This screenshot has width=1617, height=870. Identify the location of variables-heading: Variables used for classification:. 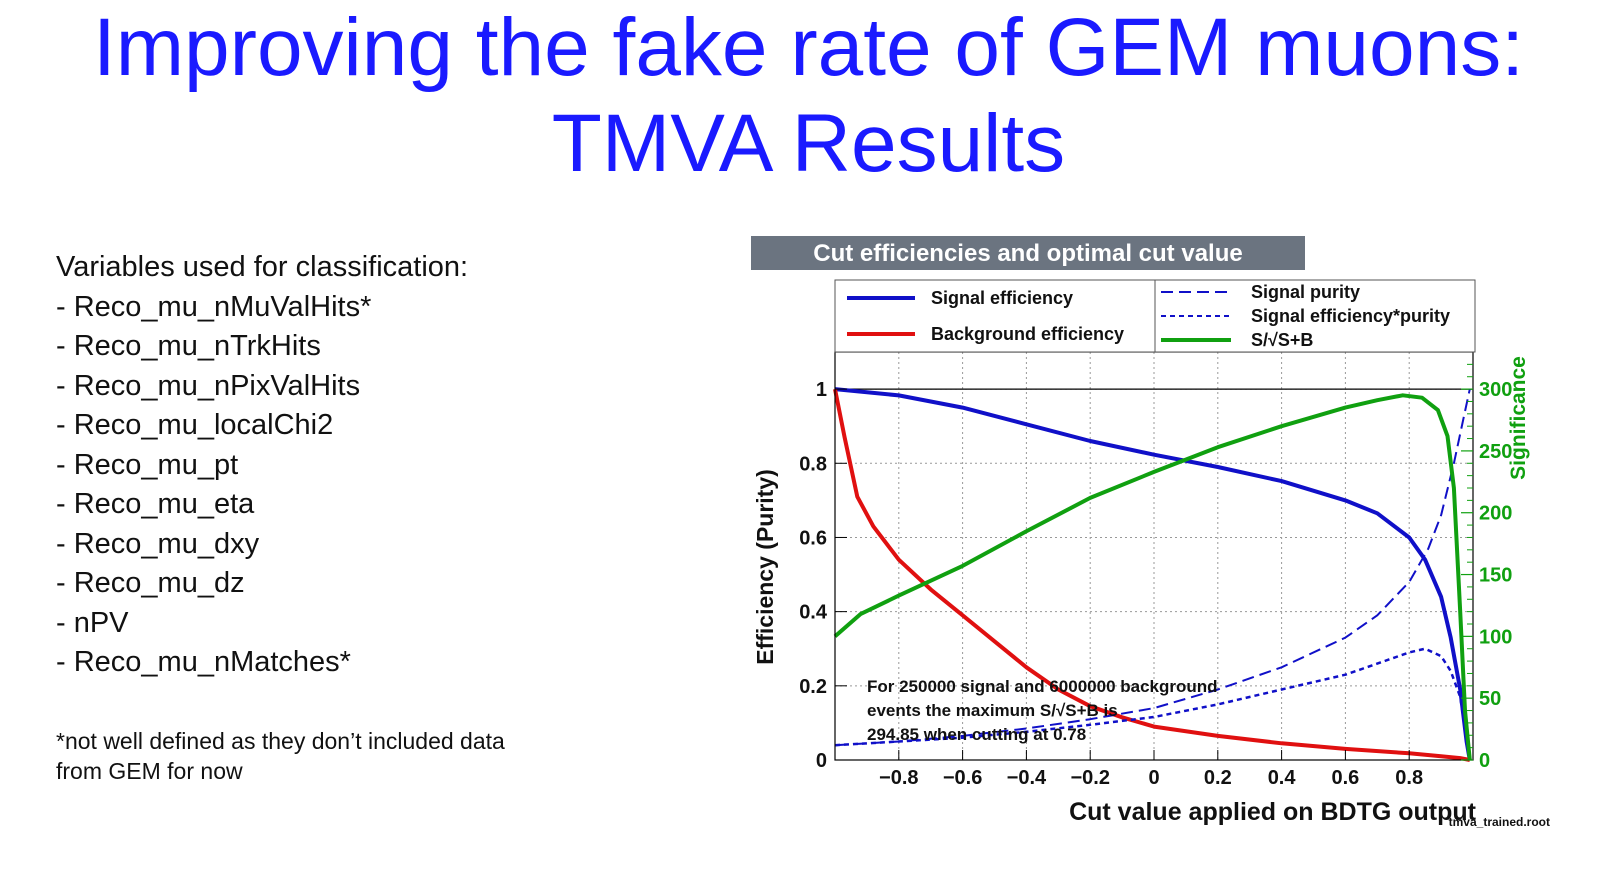
(262, 267).